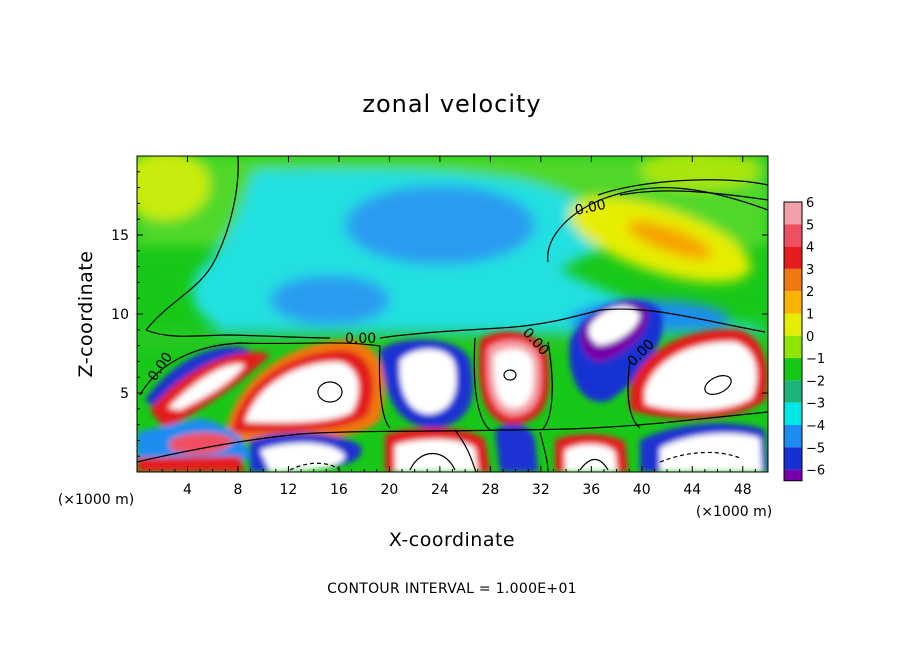 The height and width of the screenshot is (654, 904). What do you see at coordinates (452, 589) in the screenshot?
I see `contour-interval-note: CONTOUR INTERVAL = 1.000E+01` at bounding box center [452, 589].